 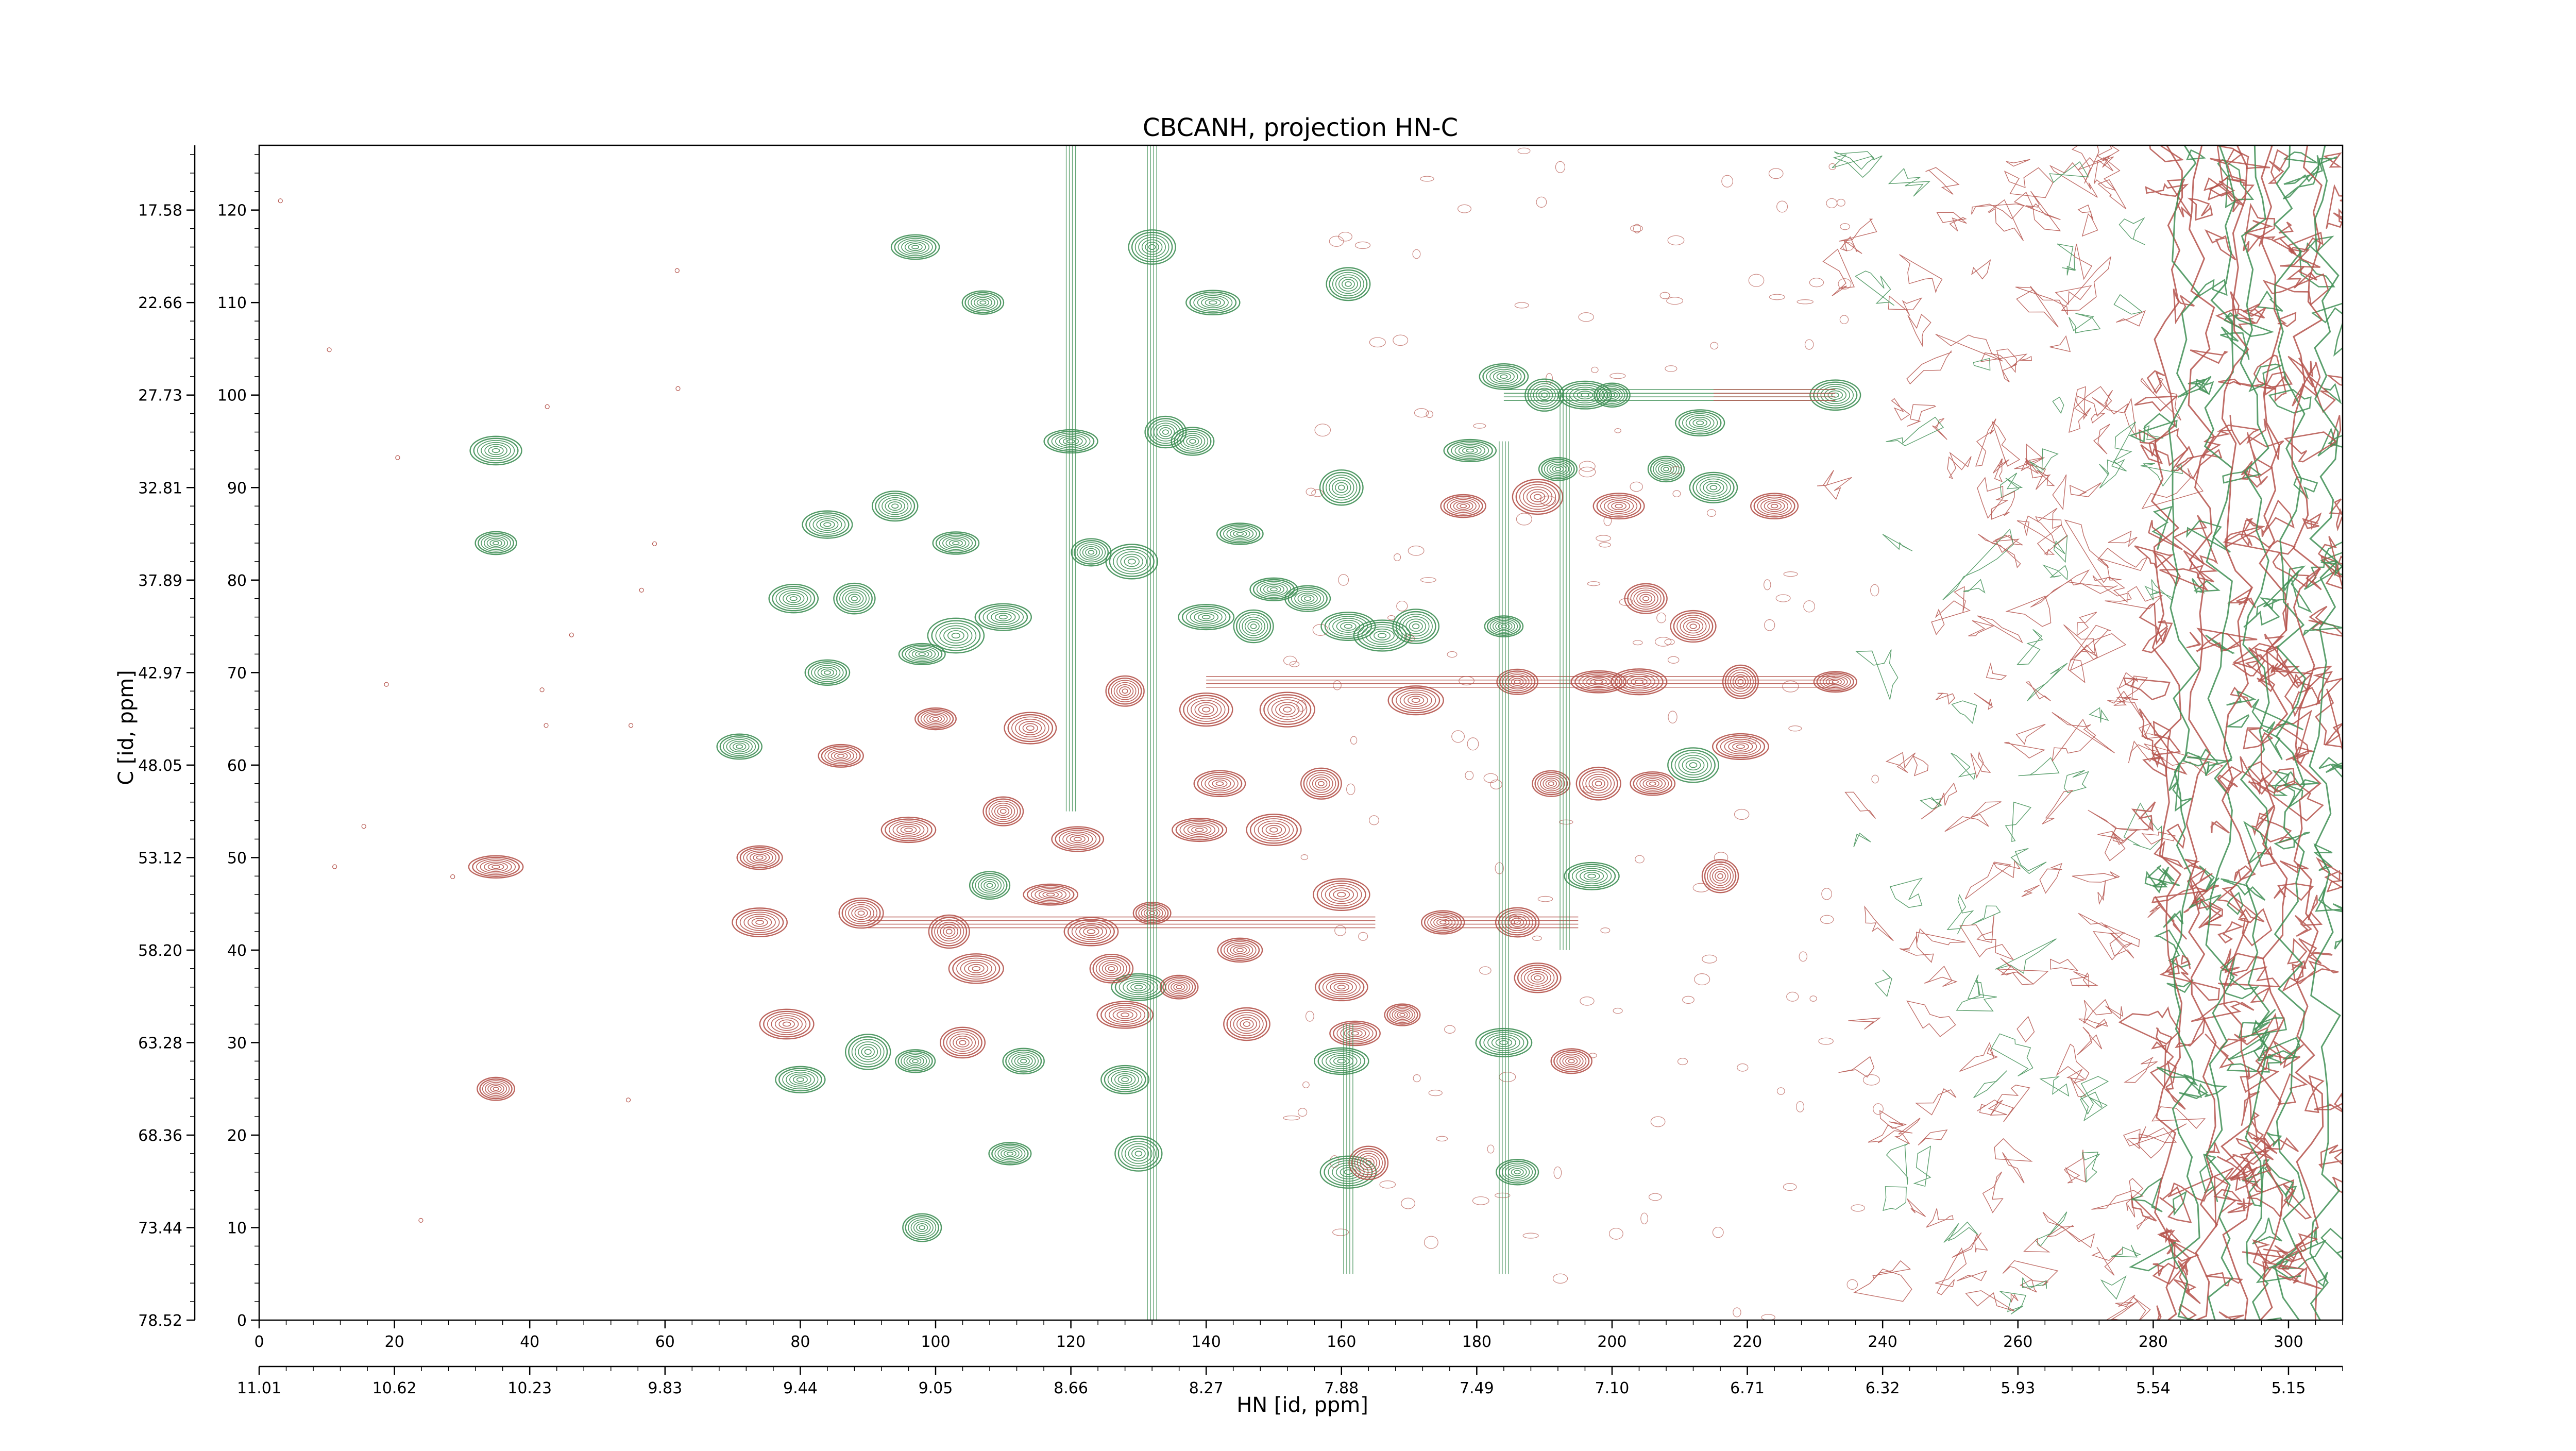 I want to click on negative-ridge, so click(x=1511, y=922).